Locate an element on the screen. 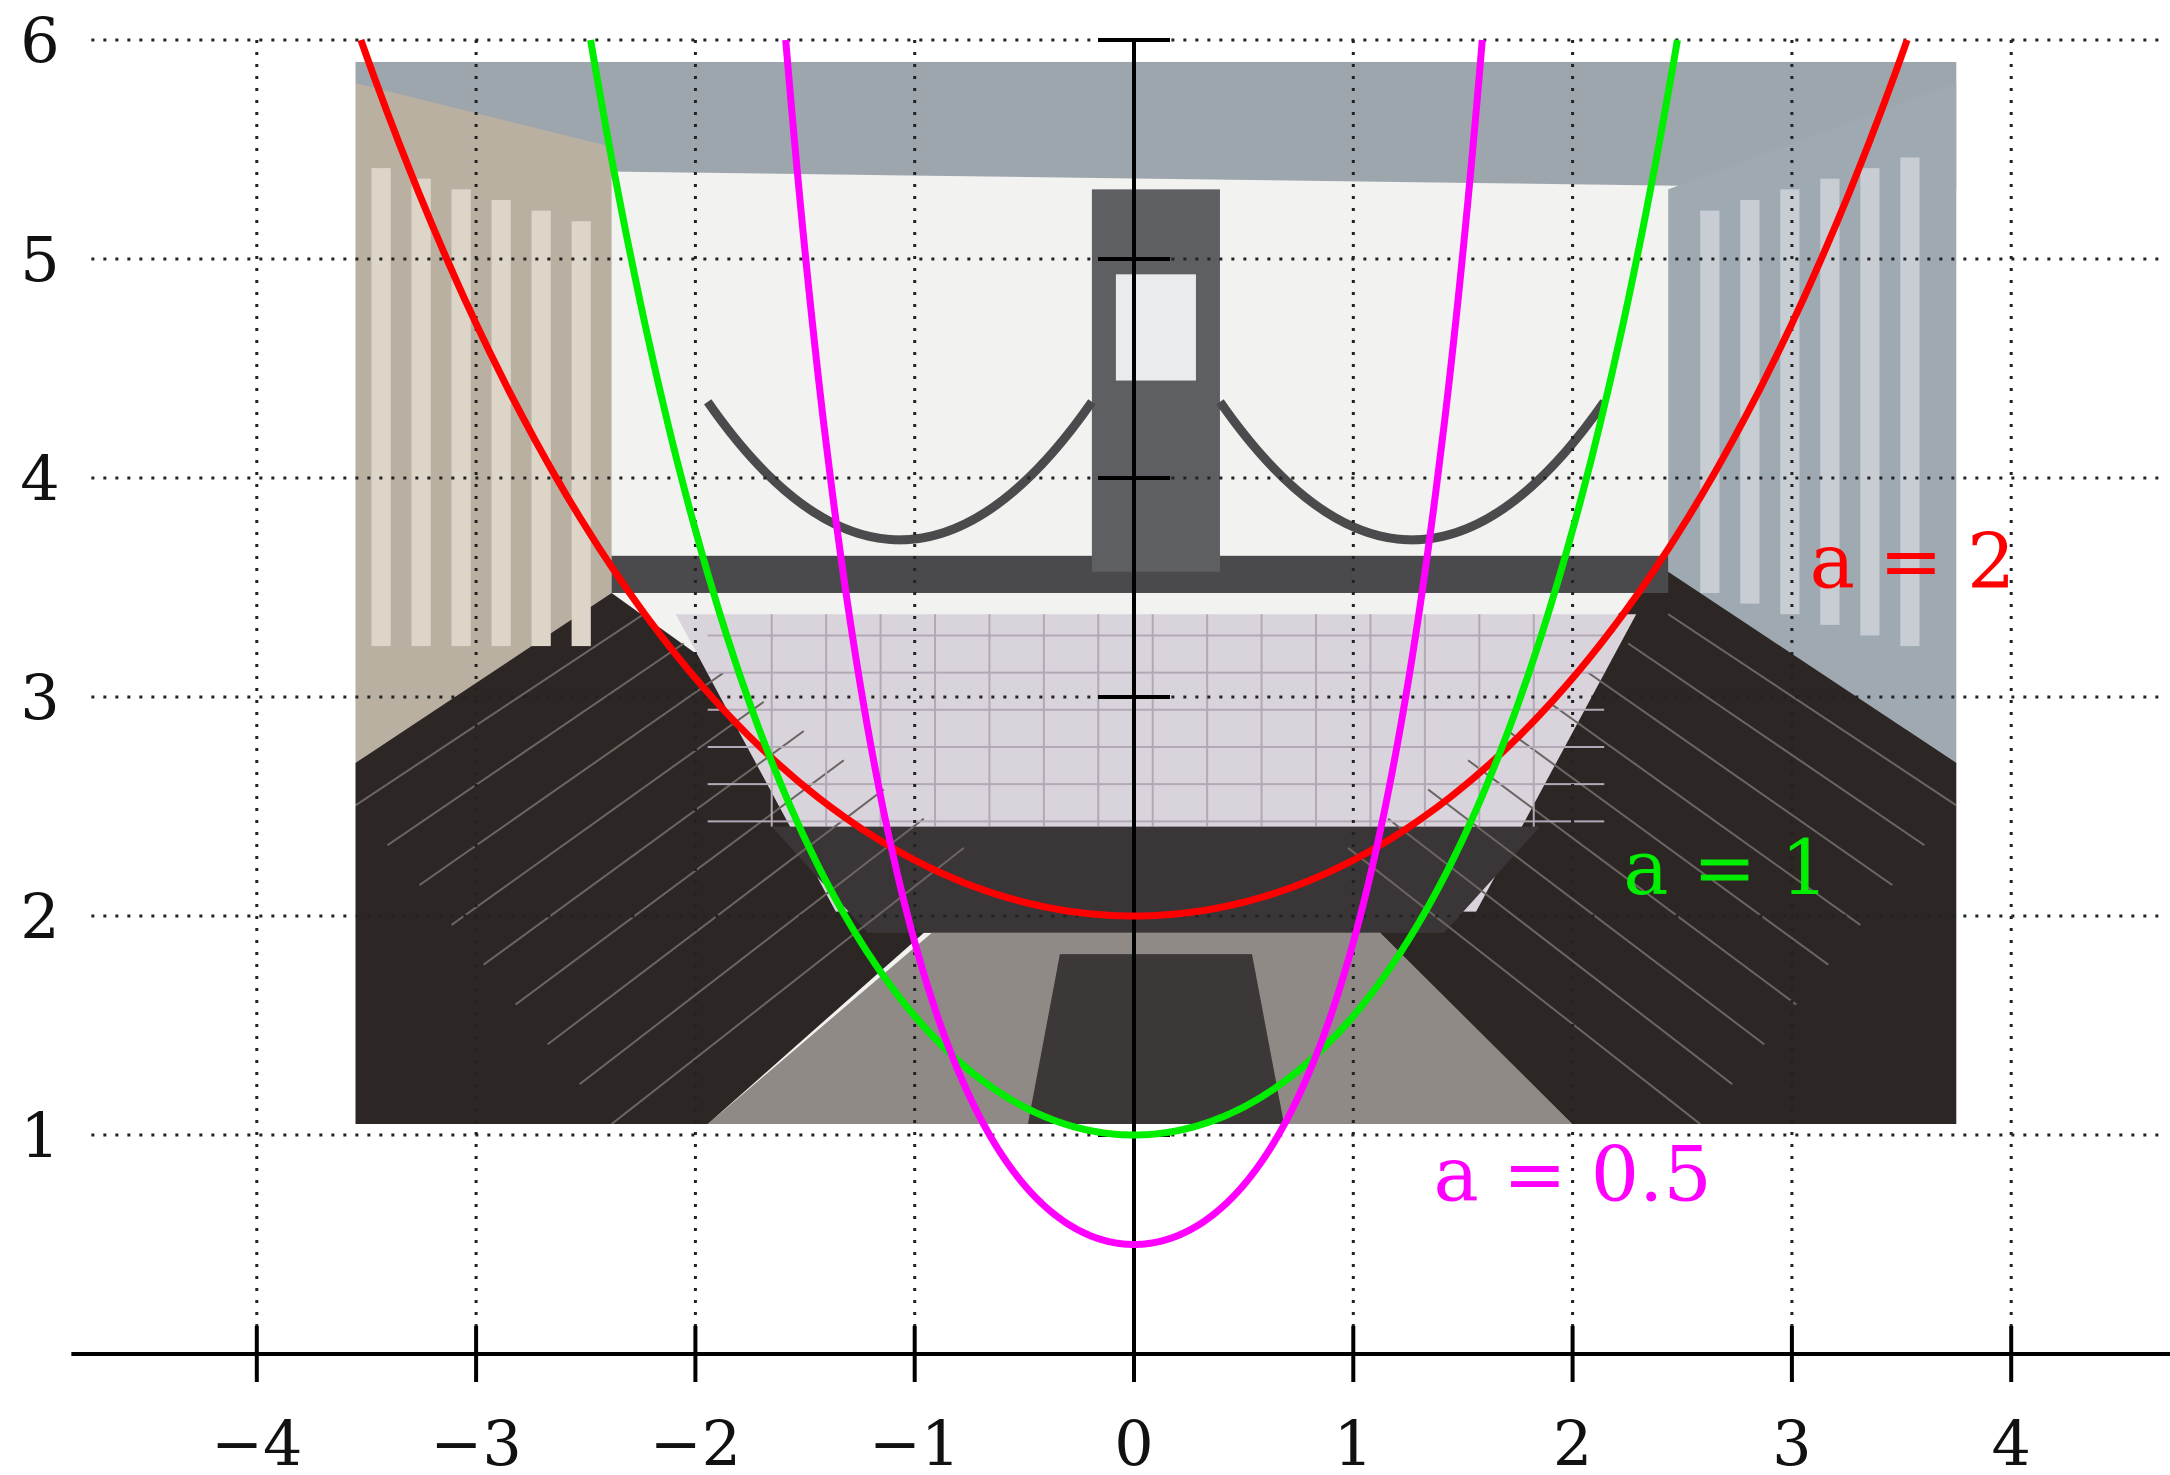 This screenshot has width=2170, height=1475. x-tick-label: 4 is located at coordinates (2010, 1441).